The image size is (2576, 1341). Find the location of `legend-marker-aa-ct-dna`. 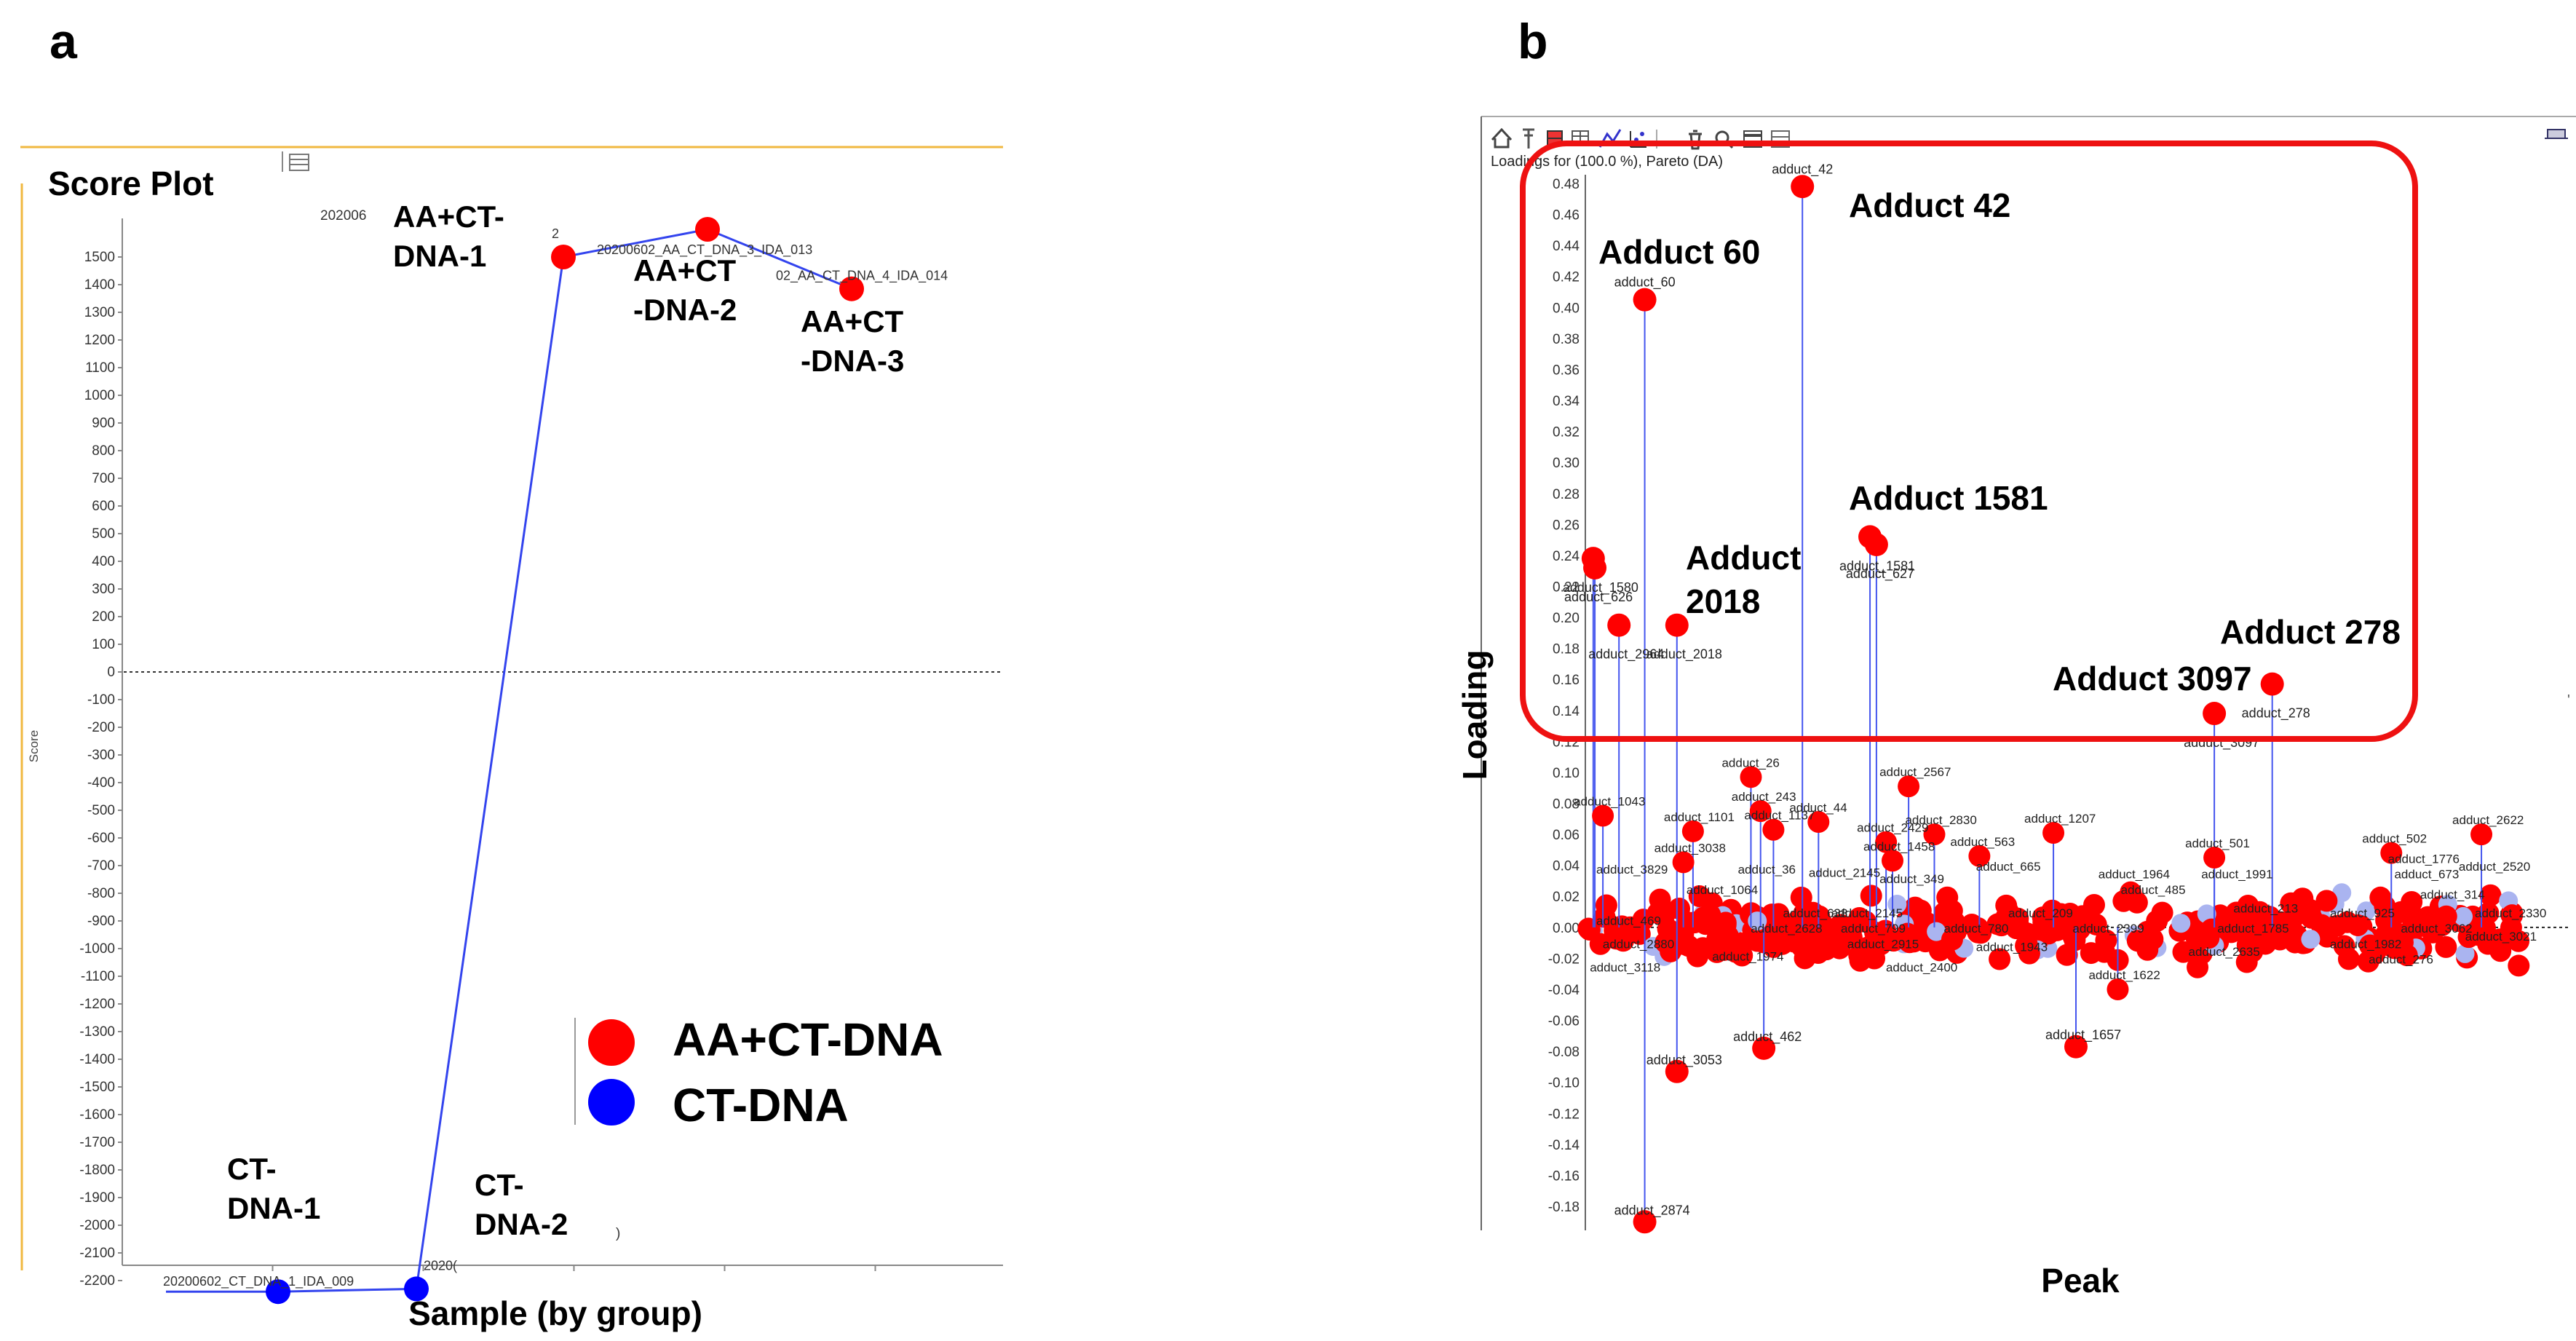

legend-marker-aa-ct-dna is located at coordinates (611, 1042).